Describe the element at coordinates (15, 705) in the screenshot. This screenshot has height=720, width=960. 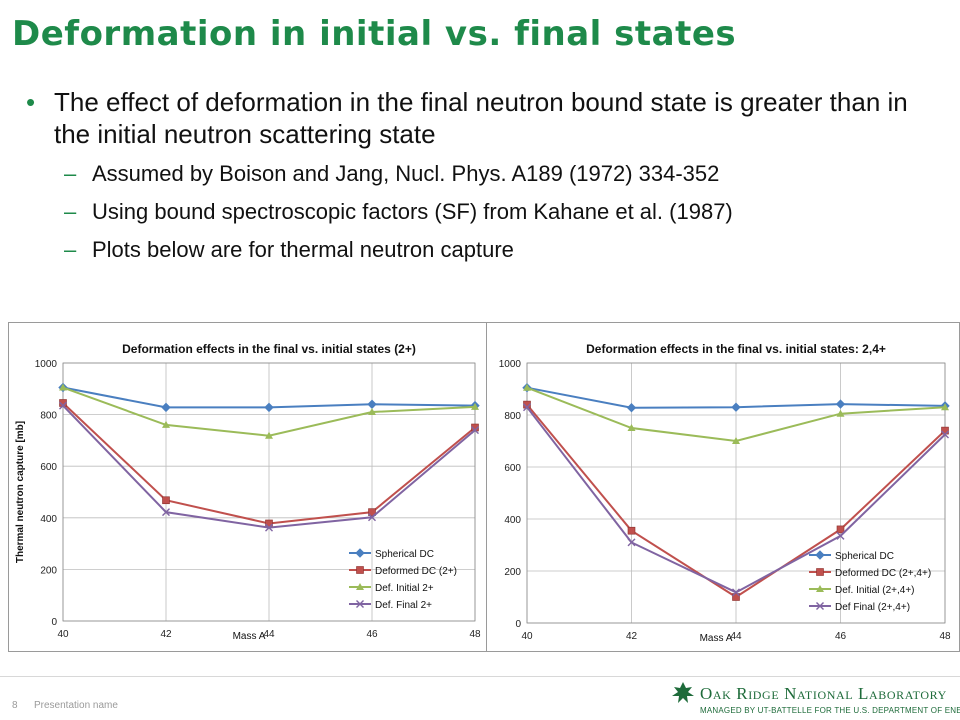
I see `page-number: 8` at that location.